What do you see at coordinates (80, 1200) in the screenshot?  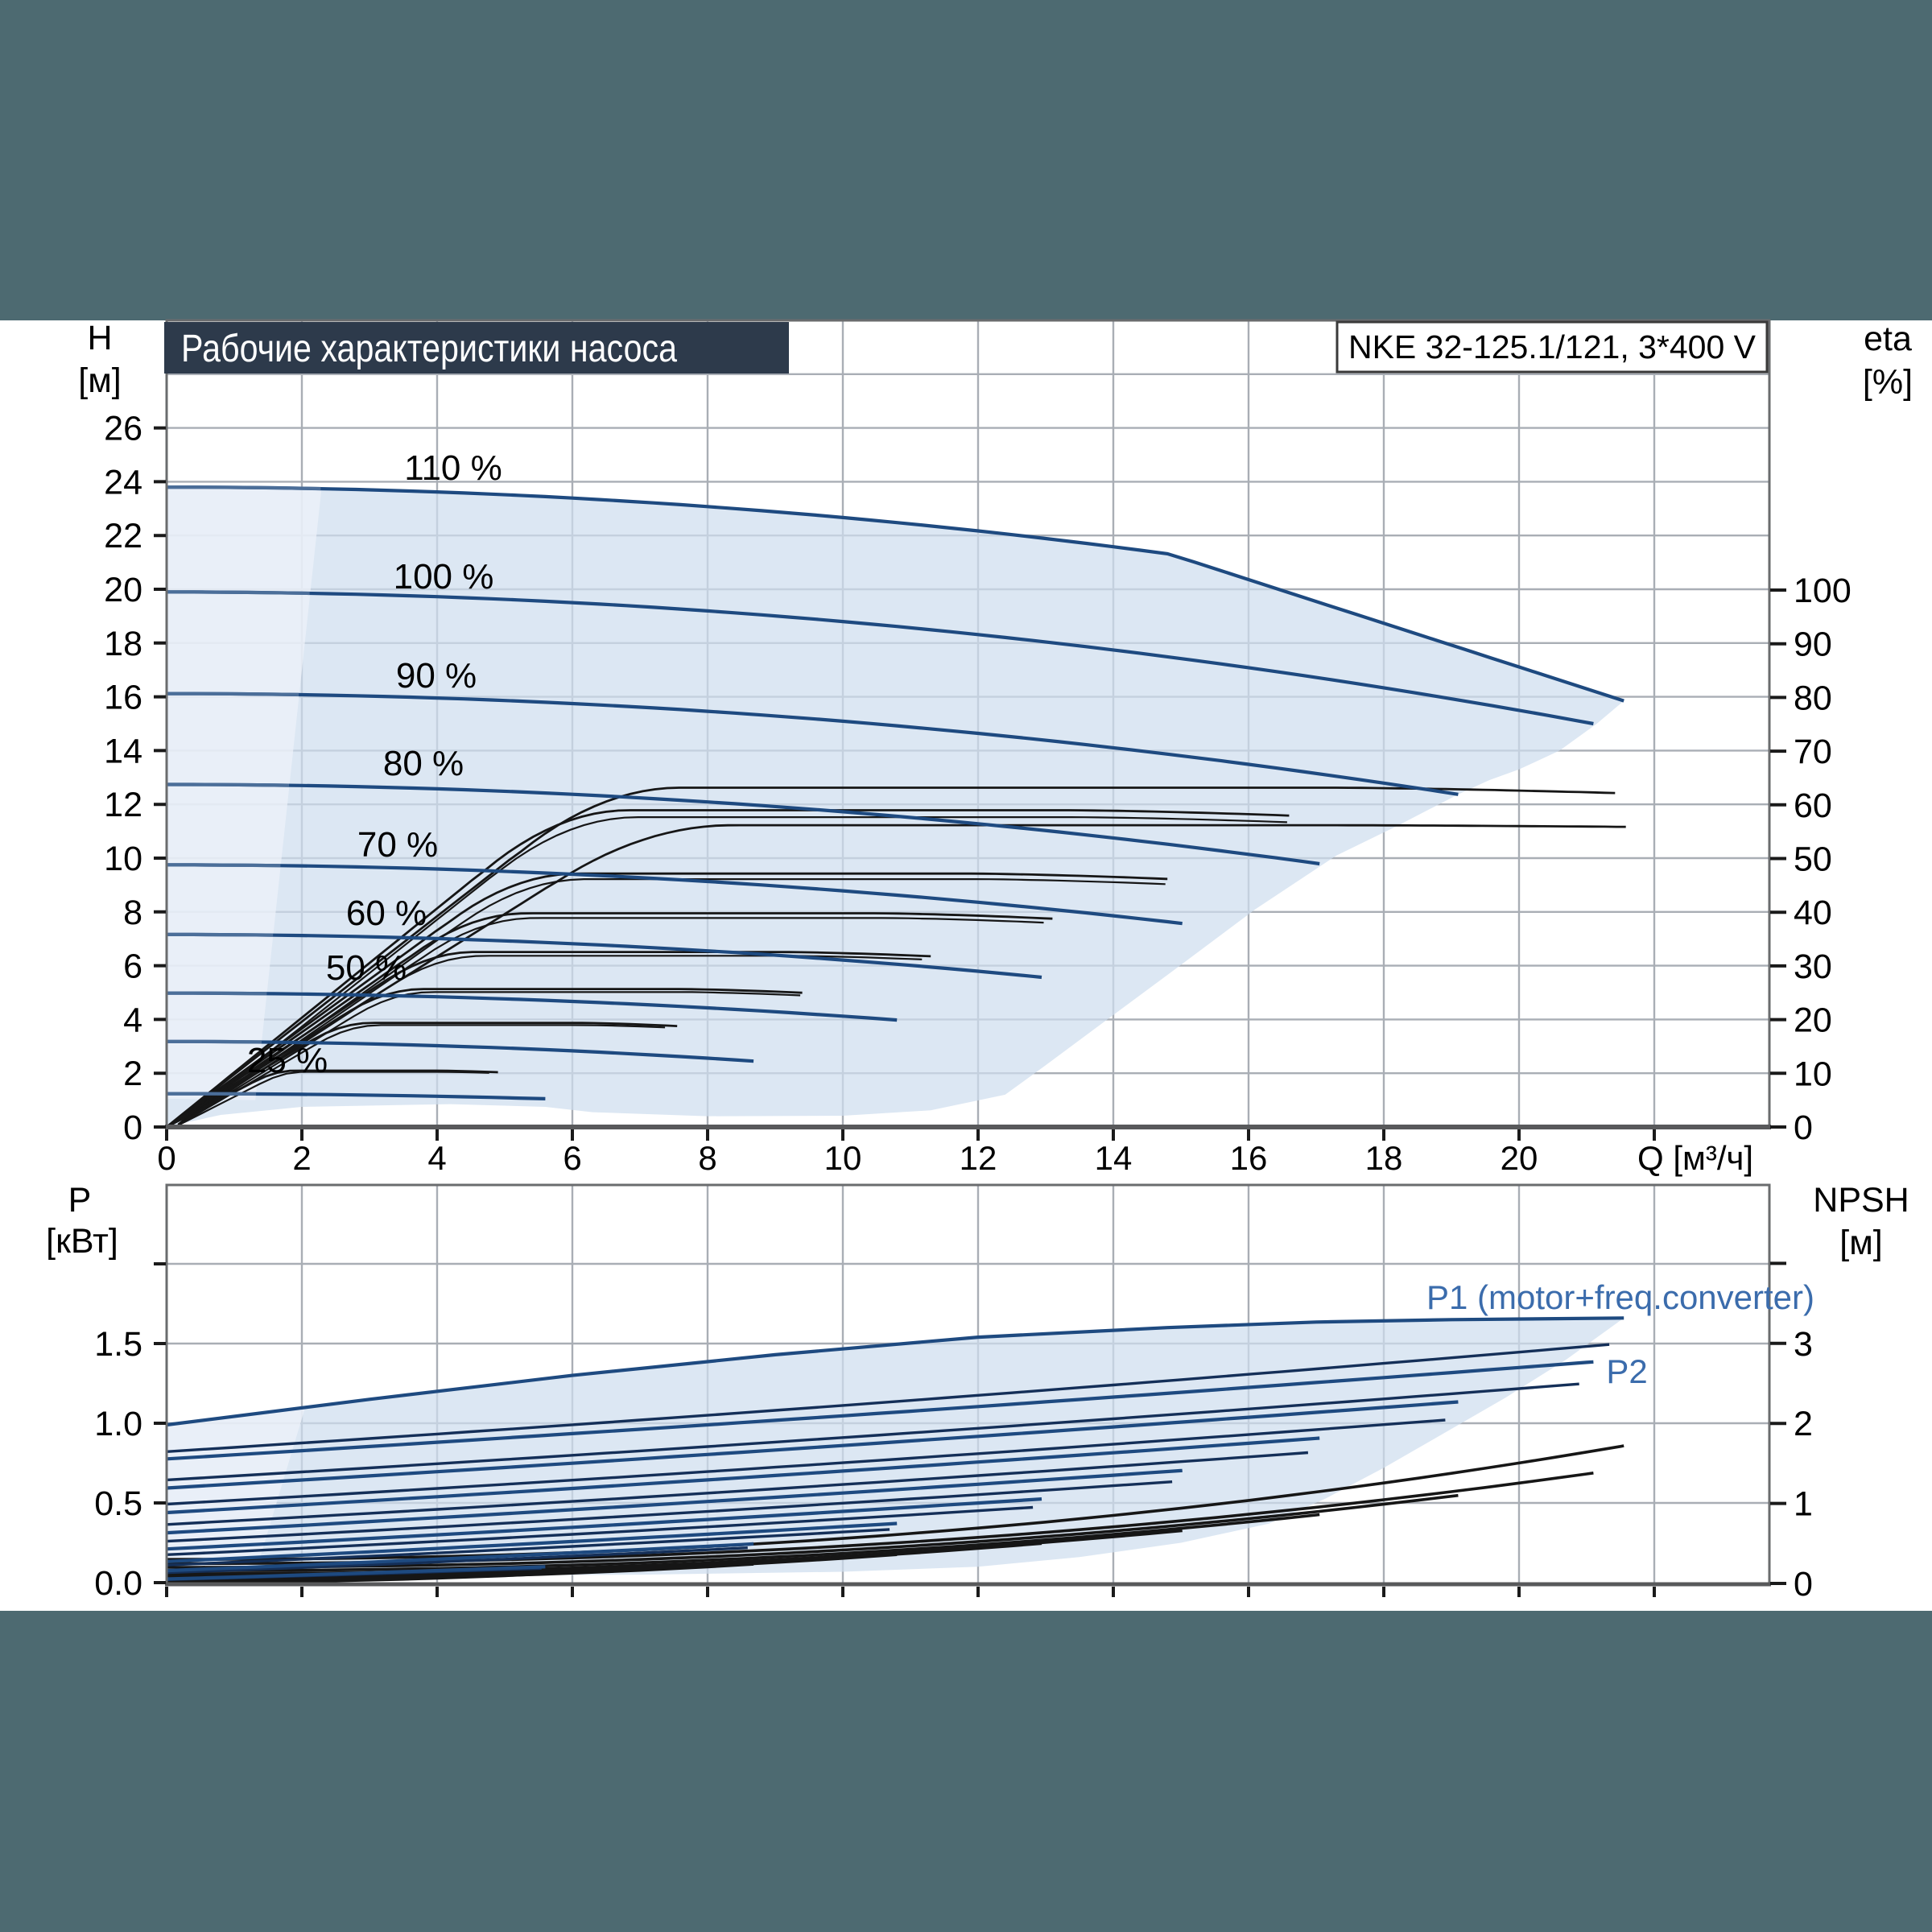 I see `svg-text: P` at bounding box center [80, 1200].